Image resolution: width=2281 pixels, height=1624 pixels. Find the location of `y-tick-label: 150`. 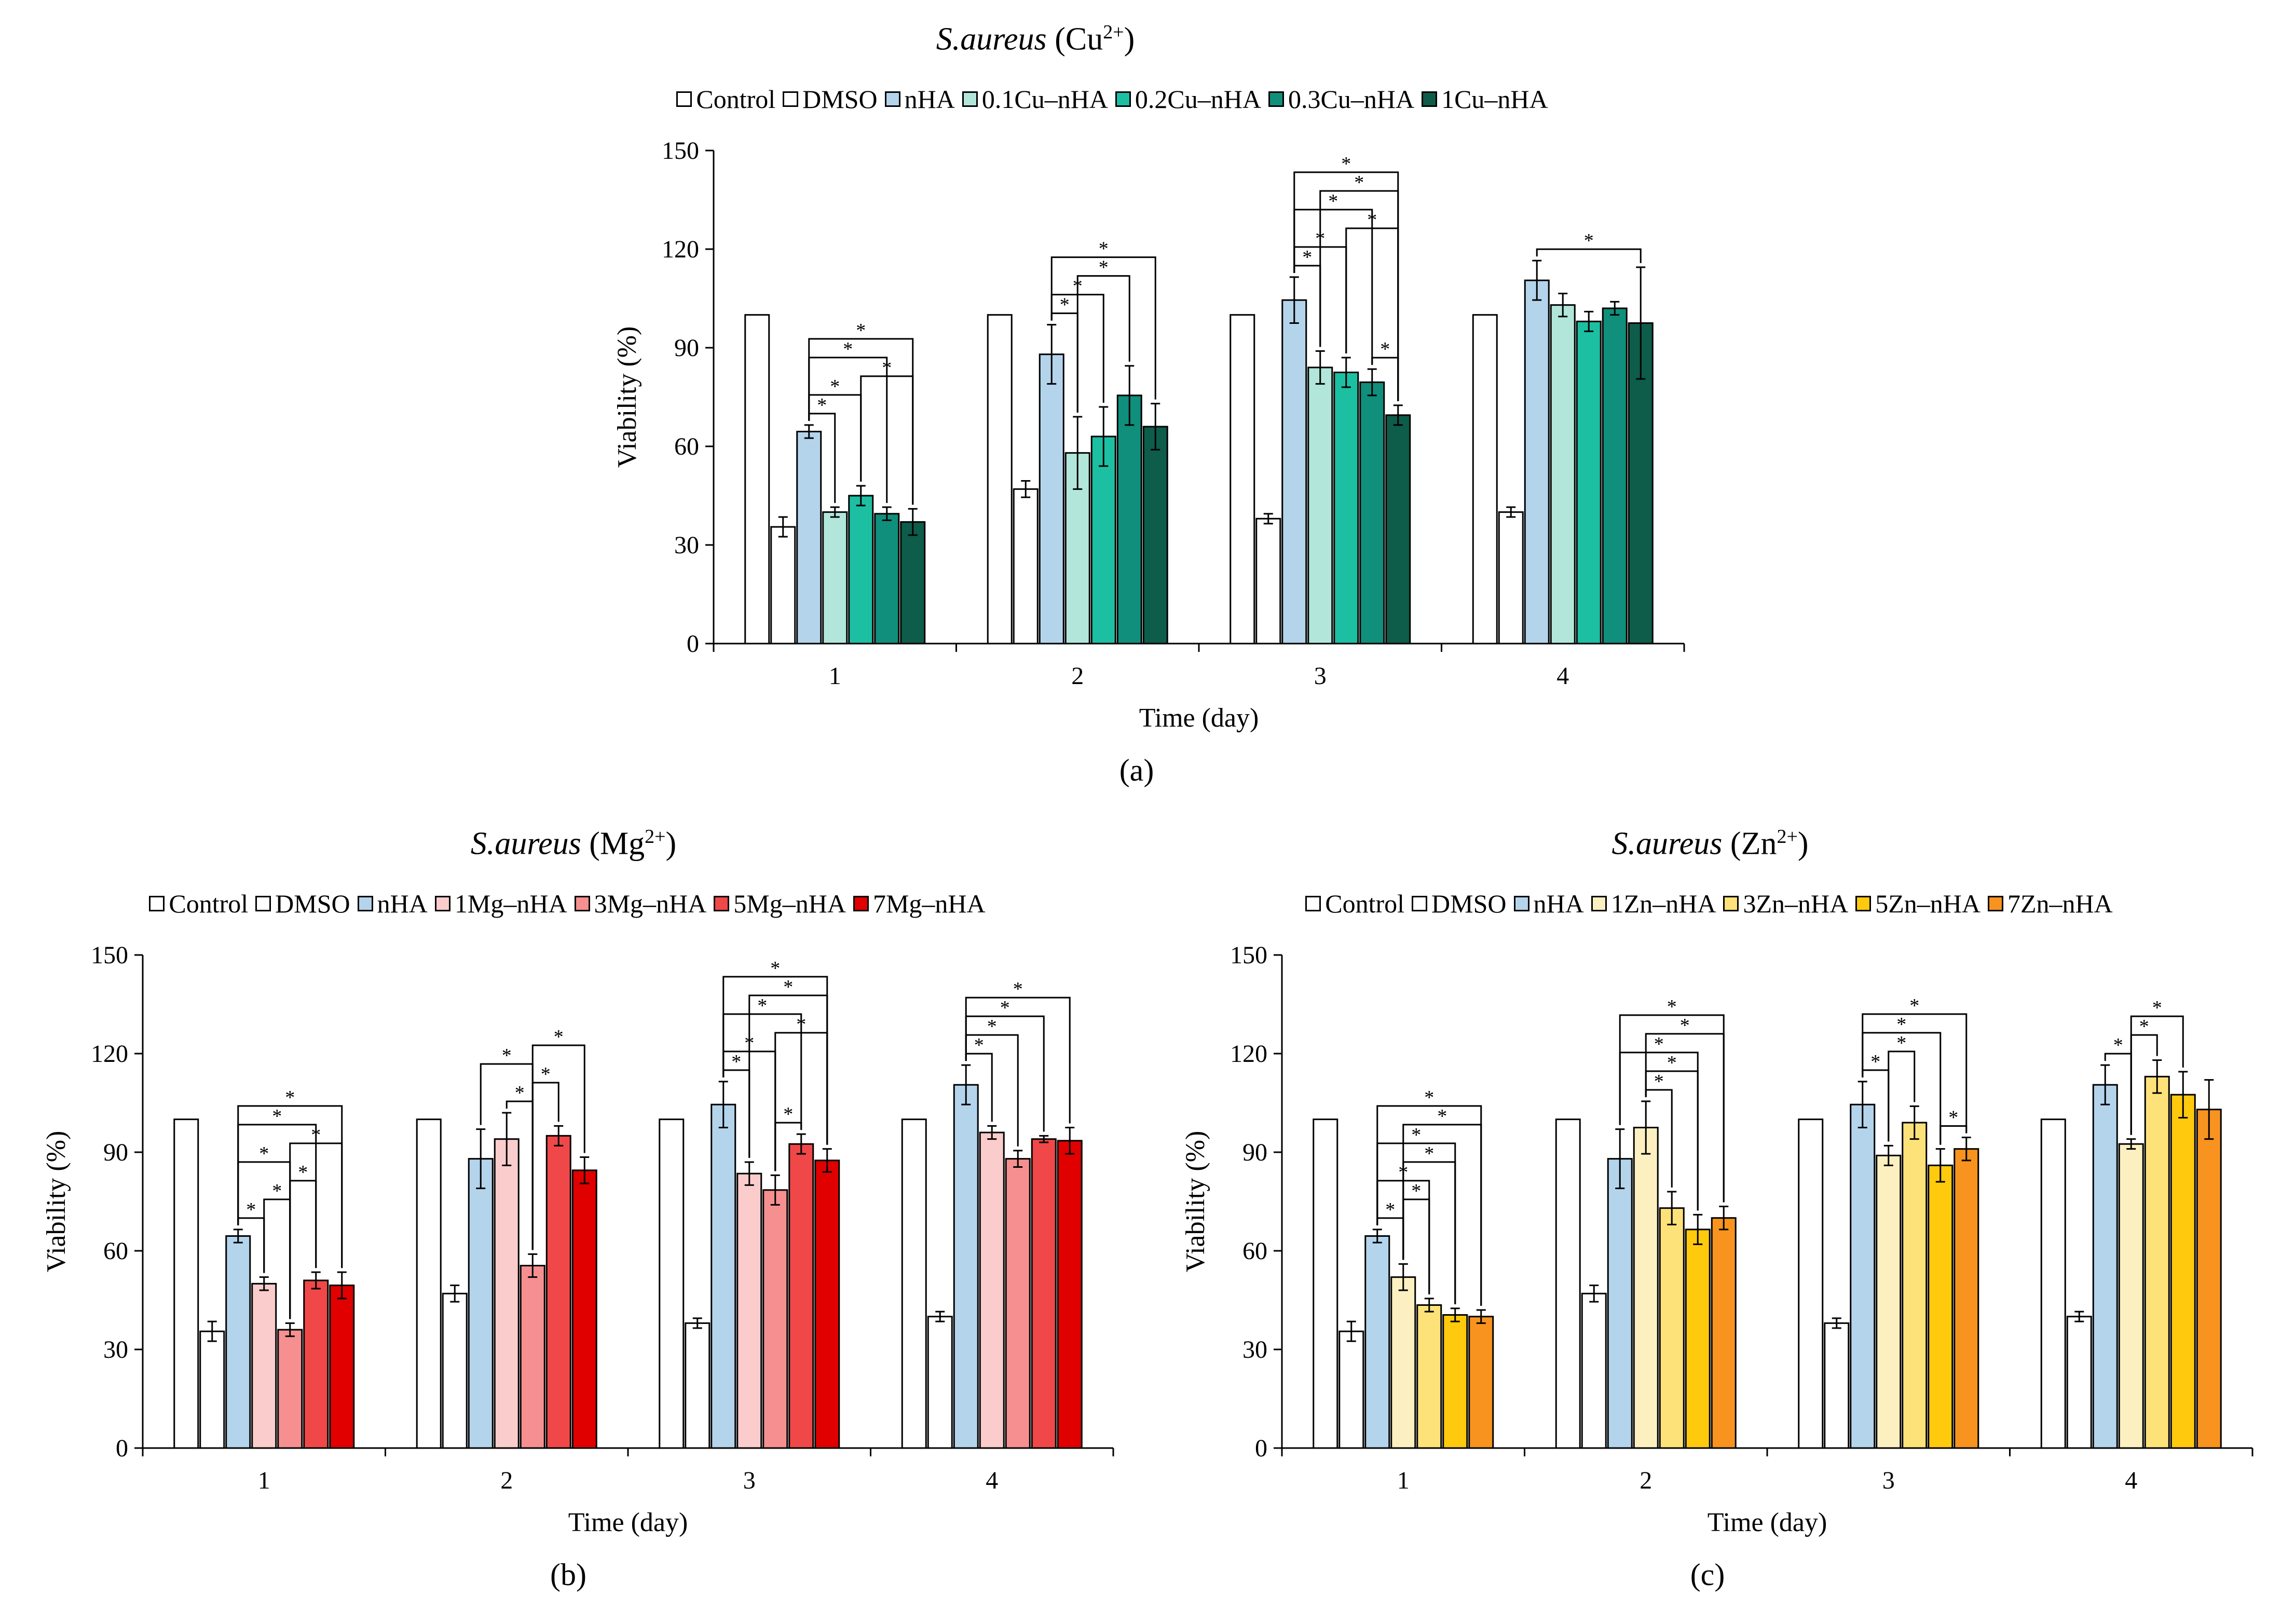

y-tick-label: 150 is located at coordinates (1248, 955).